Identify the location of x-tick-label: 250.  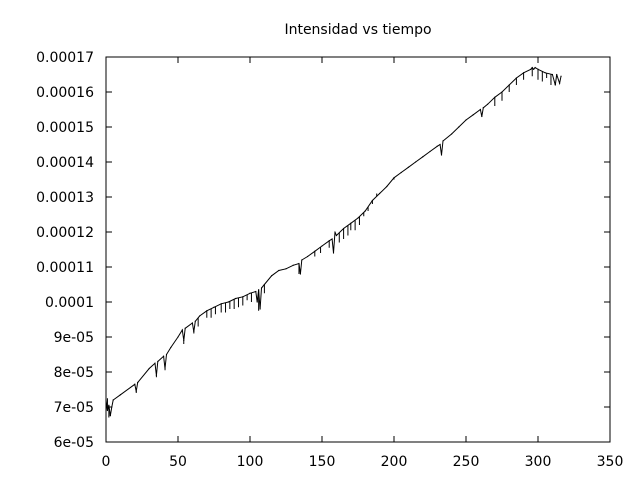
(466, 462).